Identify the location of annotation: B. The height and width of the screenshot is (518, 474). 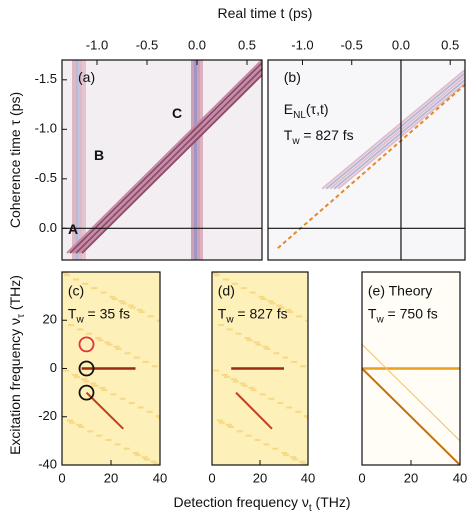
(99, 155).